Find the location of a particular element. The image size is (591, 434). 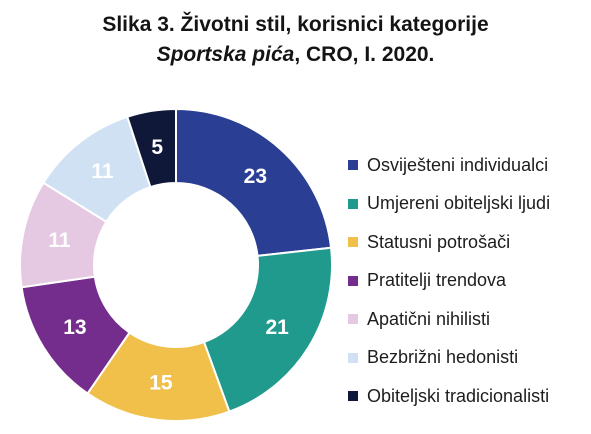

slice-value-apaticni-nihilisti: 11 is located at coordinates (59, 240).